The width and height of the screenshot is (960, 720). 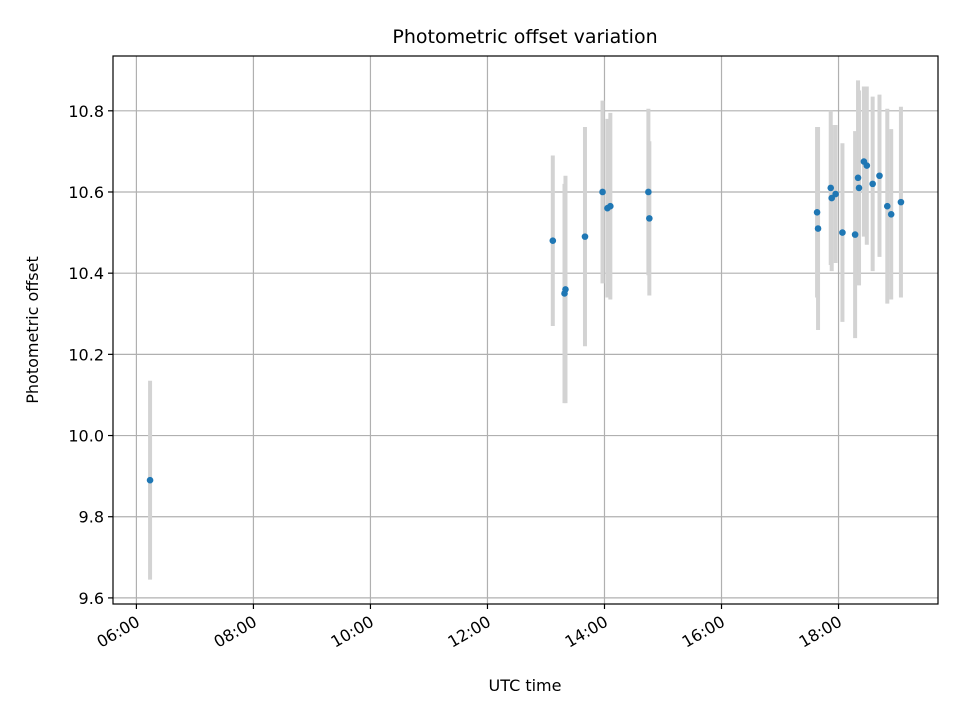 What do you see at coordinates (586, 632) in the screenshot?
I see `x-tick-label: 14:00` at bounding box center [586, 632].